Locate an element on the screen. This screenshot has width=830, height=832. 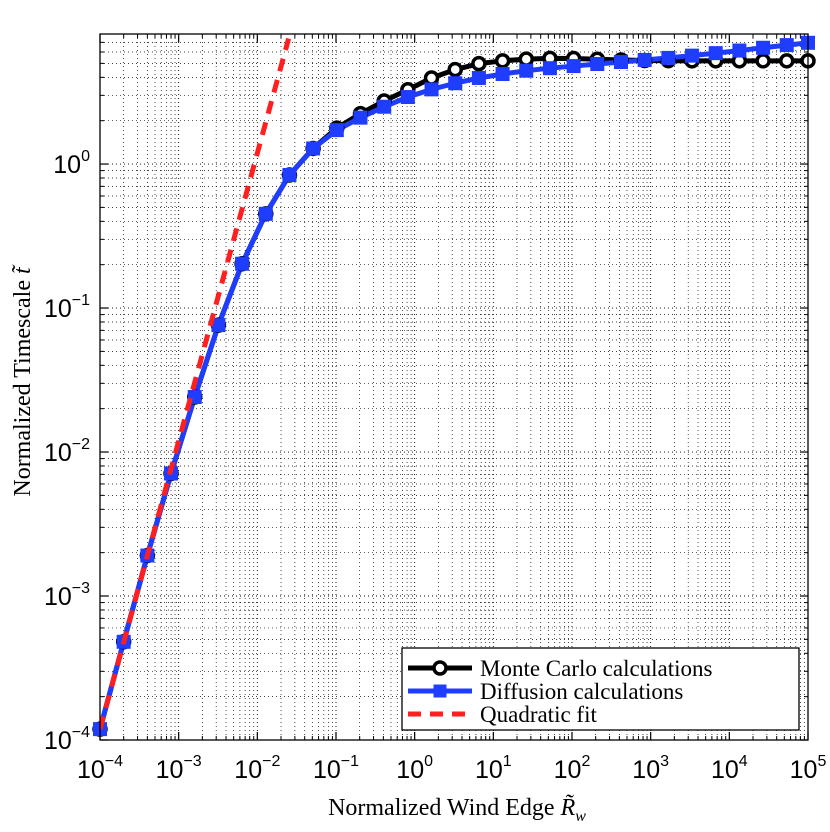
y-tick-labels: 10⁻⁴ 10⁻³ 10⁻² 10⁻¹ 10⁰ is located at coordinates (67, 451).